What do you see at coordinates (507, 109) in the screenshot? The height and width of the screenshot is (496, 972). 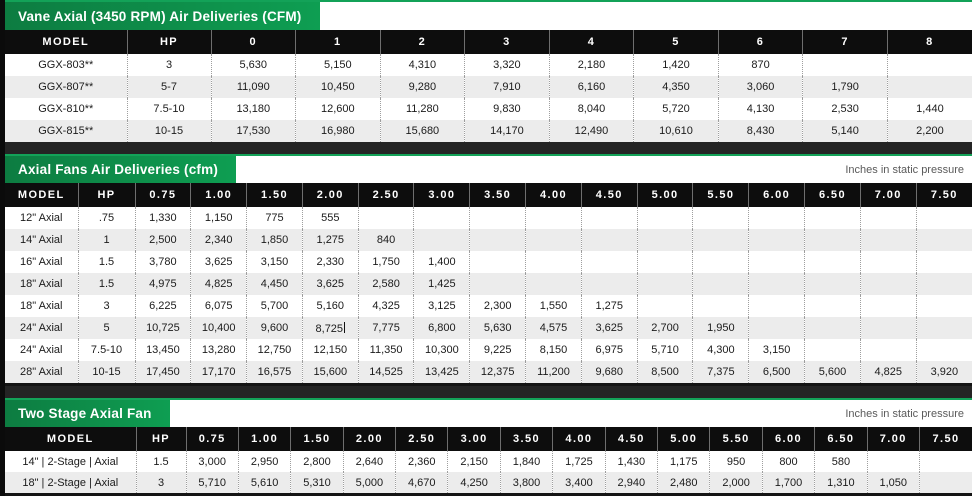 I see `data-cell: 9,830` at bounding box center [507, 109].